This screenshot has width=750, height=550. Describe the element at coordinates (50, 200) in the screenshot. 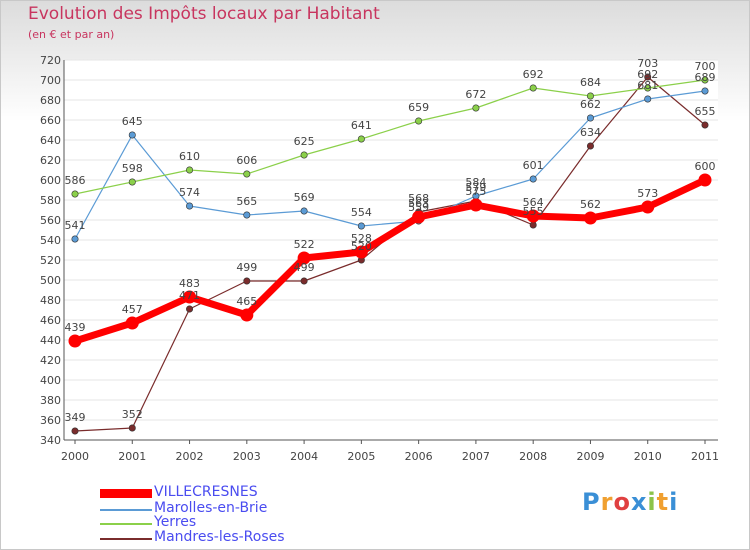

I see `y-tick-label-580: 580` at that location.